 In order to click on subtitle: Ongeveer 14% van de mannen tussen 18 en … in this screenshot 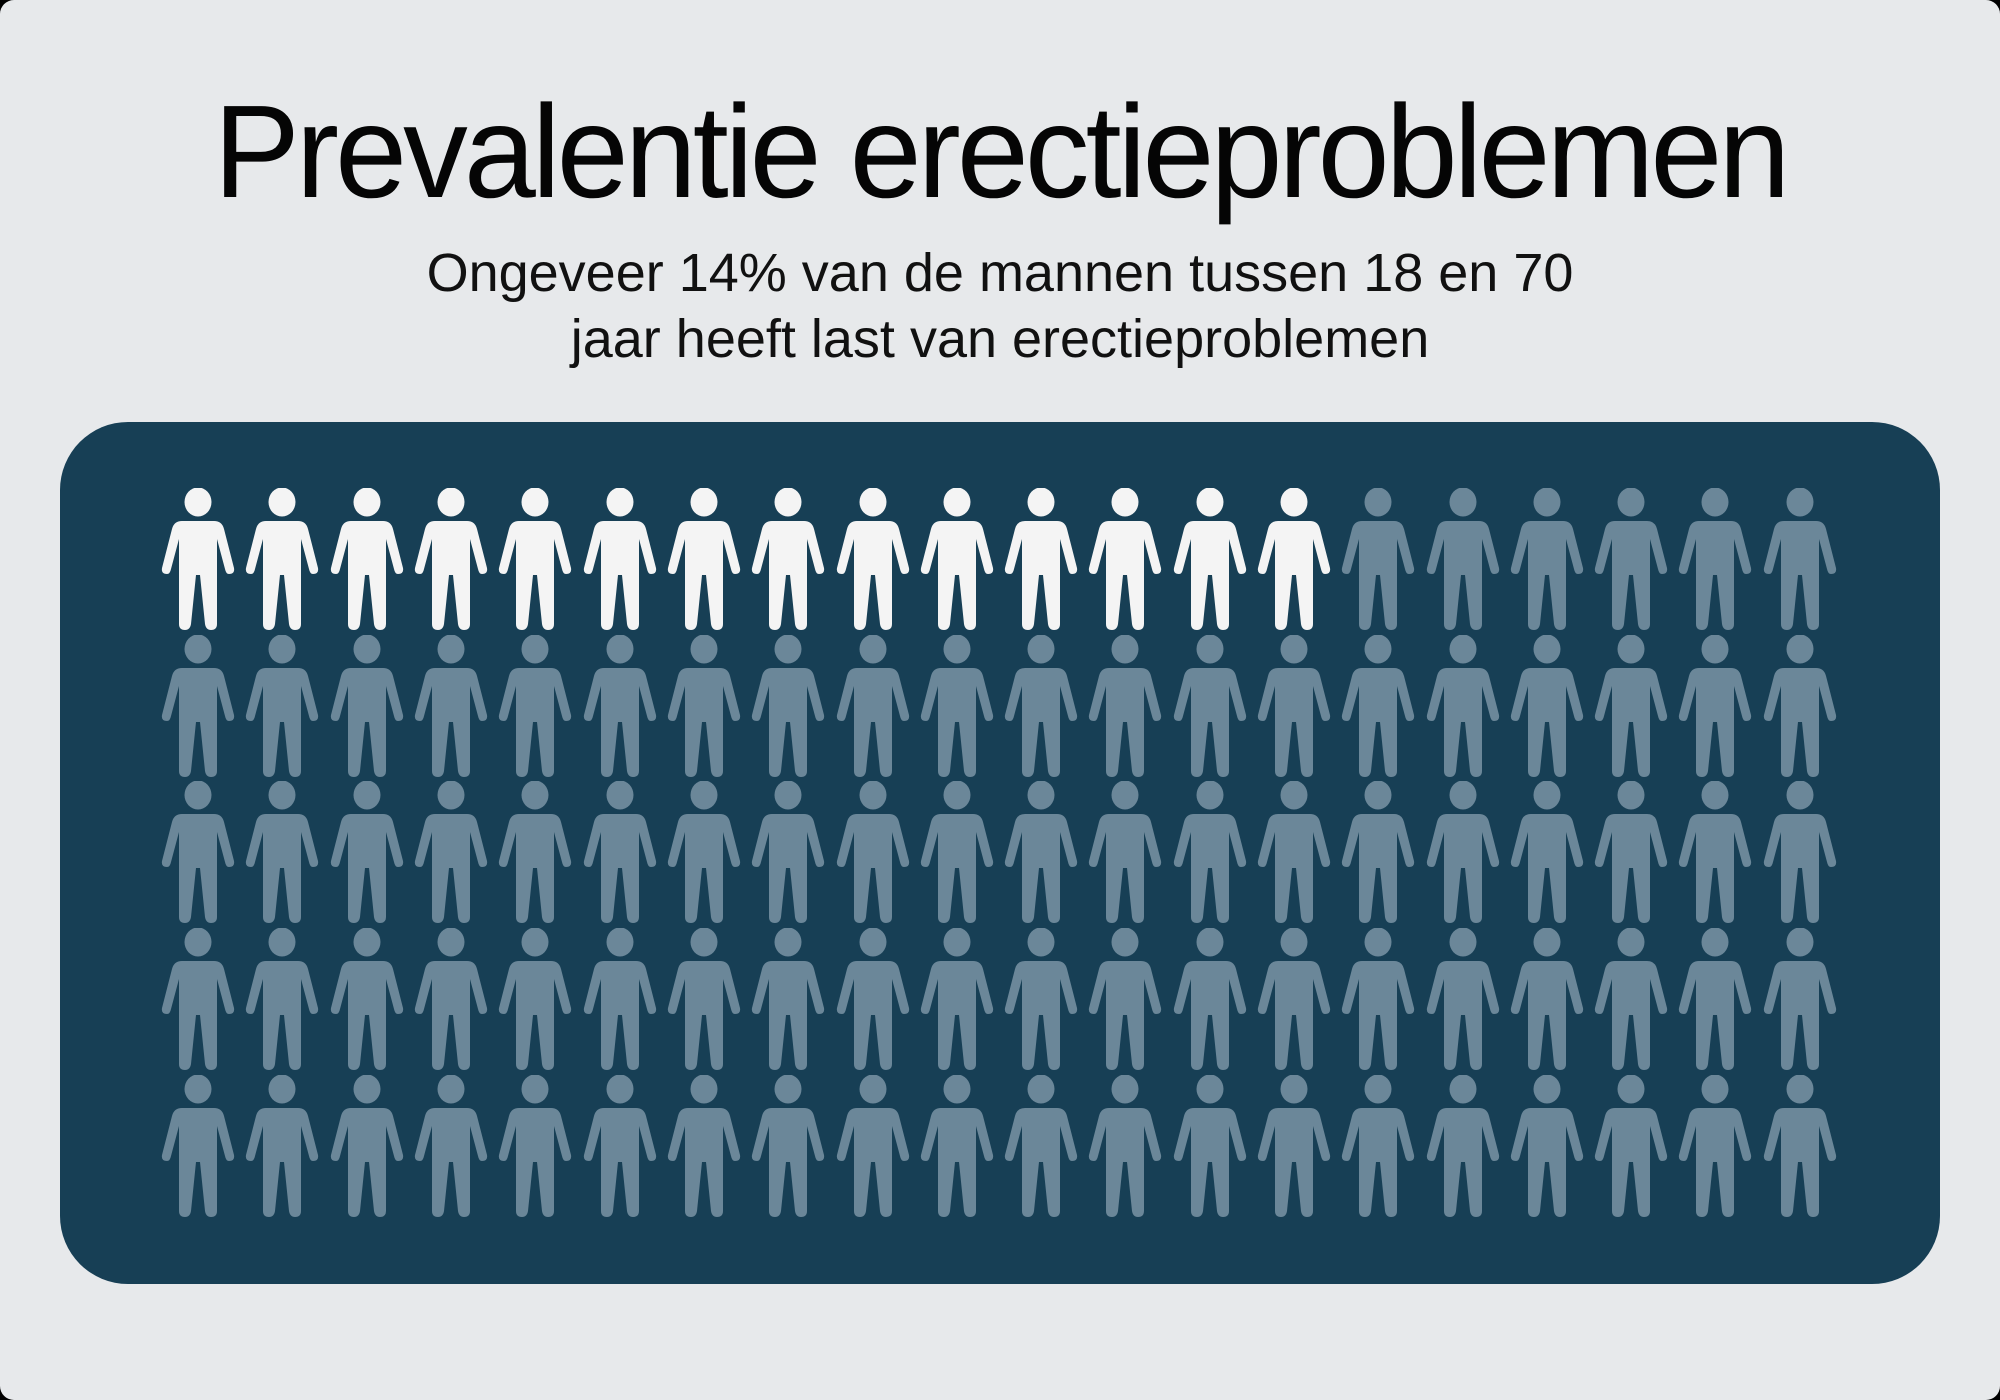, I will do `click(1000, 306)`.